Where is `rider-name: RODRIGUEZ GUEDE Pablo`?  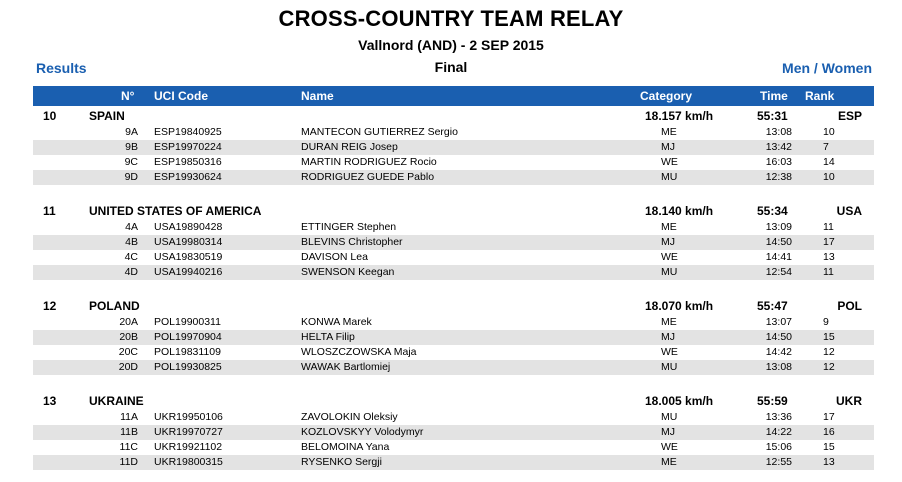 rider-name: RODRIGUEZ GUEDE Pablo is located at coordinates (368, 177).